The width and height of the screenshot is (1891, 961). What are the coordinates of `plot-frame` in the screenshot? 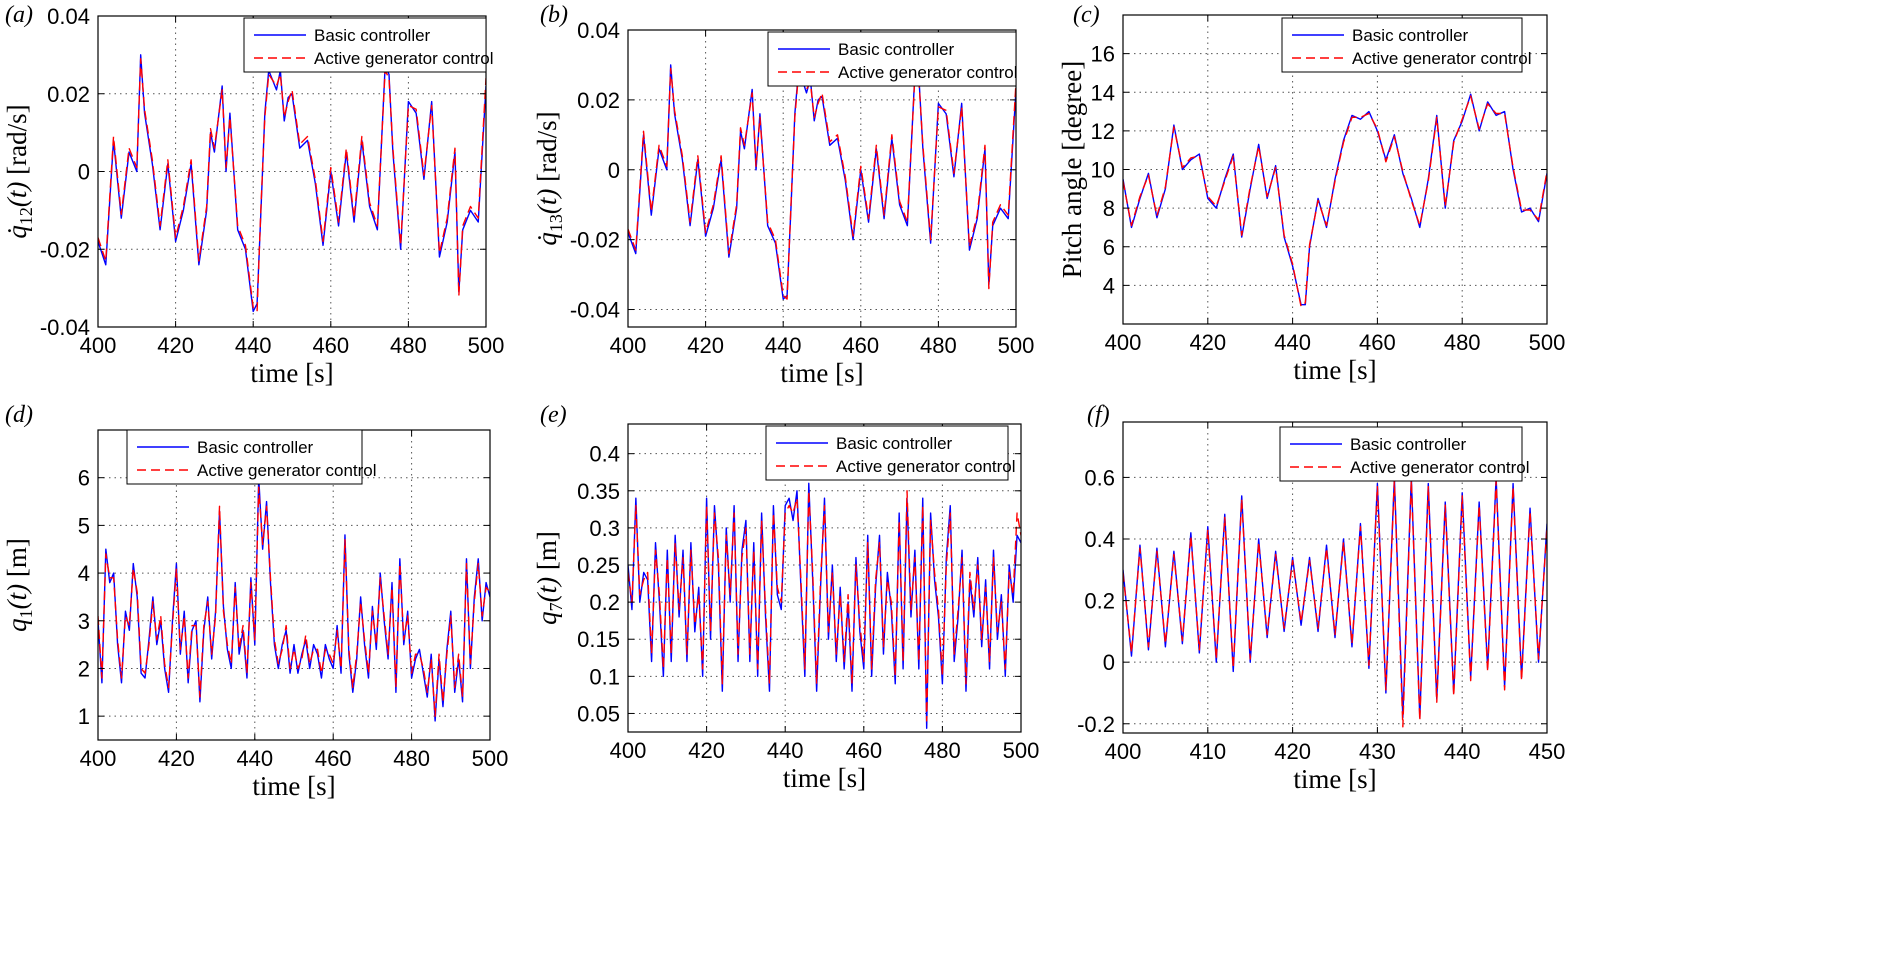 It's located at (822, 178).